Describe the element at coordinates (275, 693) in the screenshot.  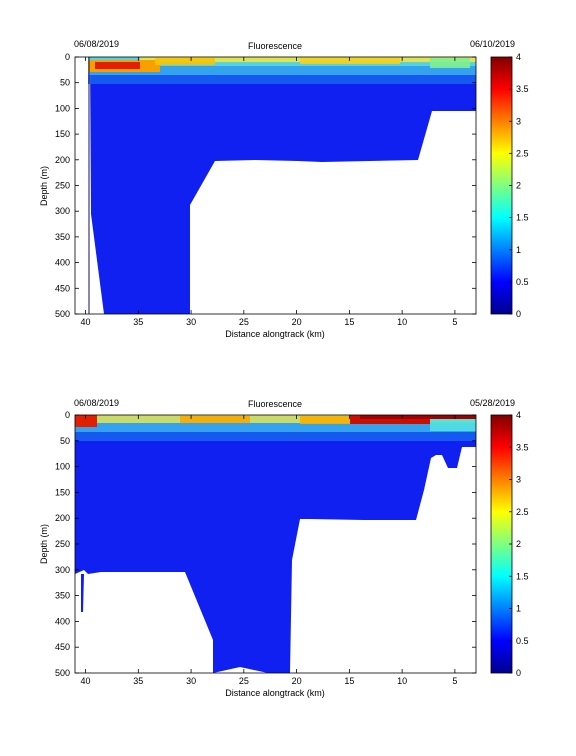
I see `panel-2-xlabel: Distance alongtrack (km)` at that location.